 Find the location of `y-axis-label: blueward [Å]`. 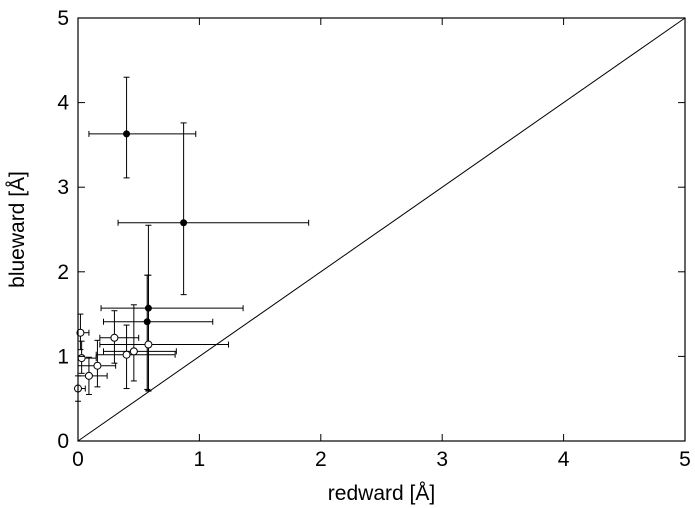

y-axis-label: blueward [Å] is located at coordinates (17, 229).